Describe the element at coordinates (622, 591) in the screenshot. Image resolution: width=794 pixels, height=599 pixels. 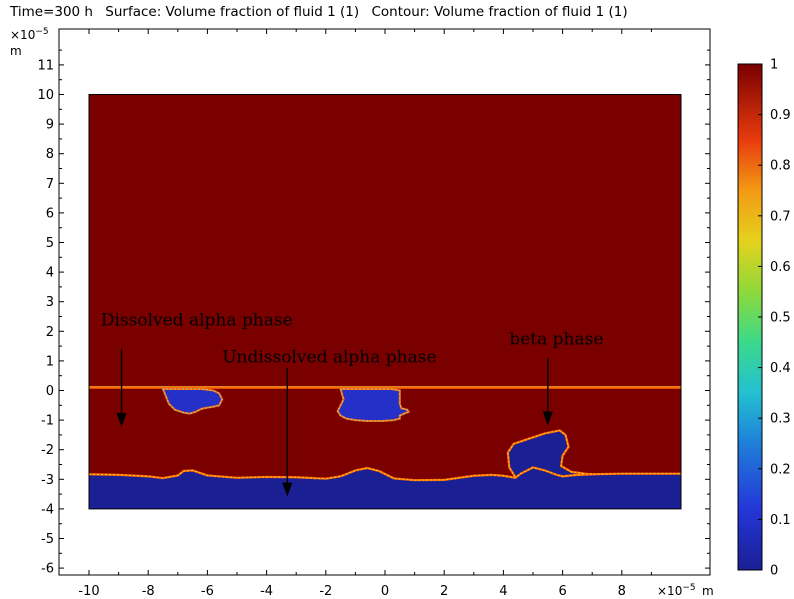
I see `x-tick-label: 8` at that location.